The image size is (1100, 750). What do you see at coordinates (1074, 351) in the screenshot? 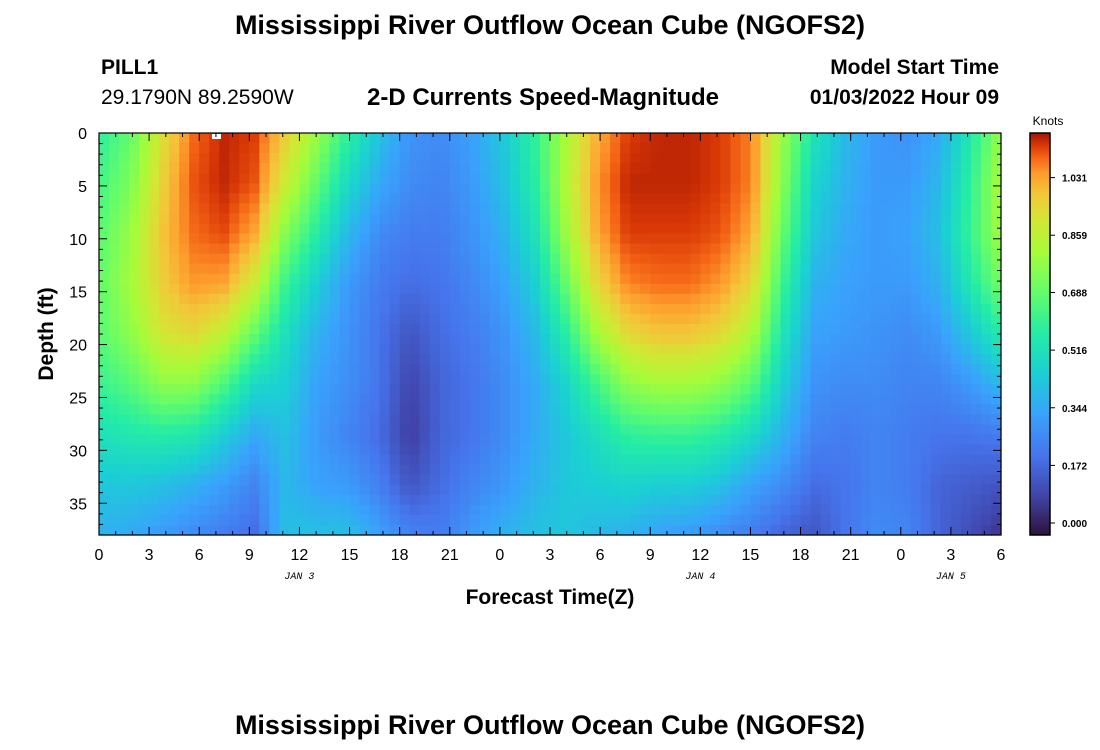
I see `colorbar-tick-label: 0.516` at bounding box center [1074, 351].